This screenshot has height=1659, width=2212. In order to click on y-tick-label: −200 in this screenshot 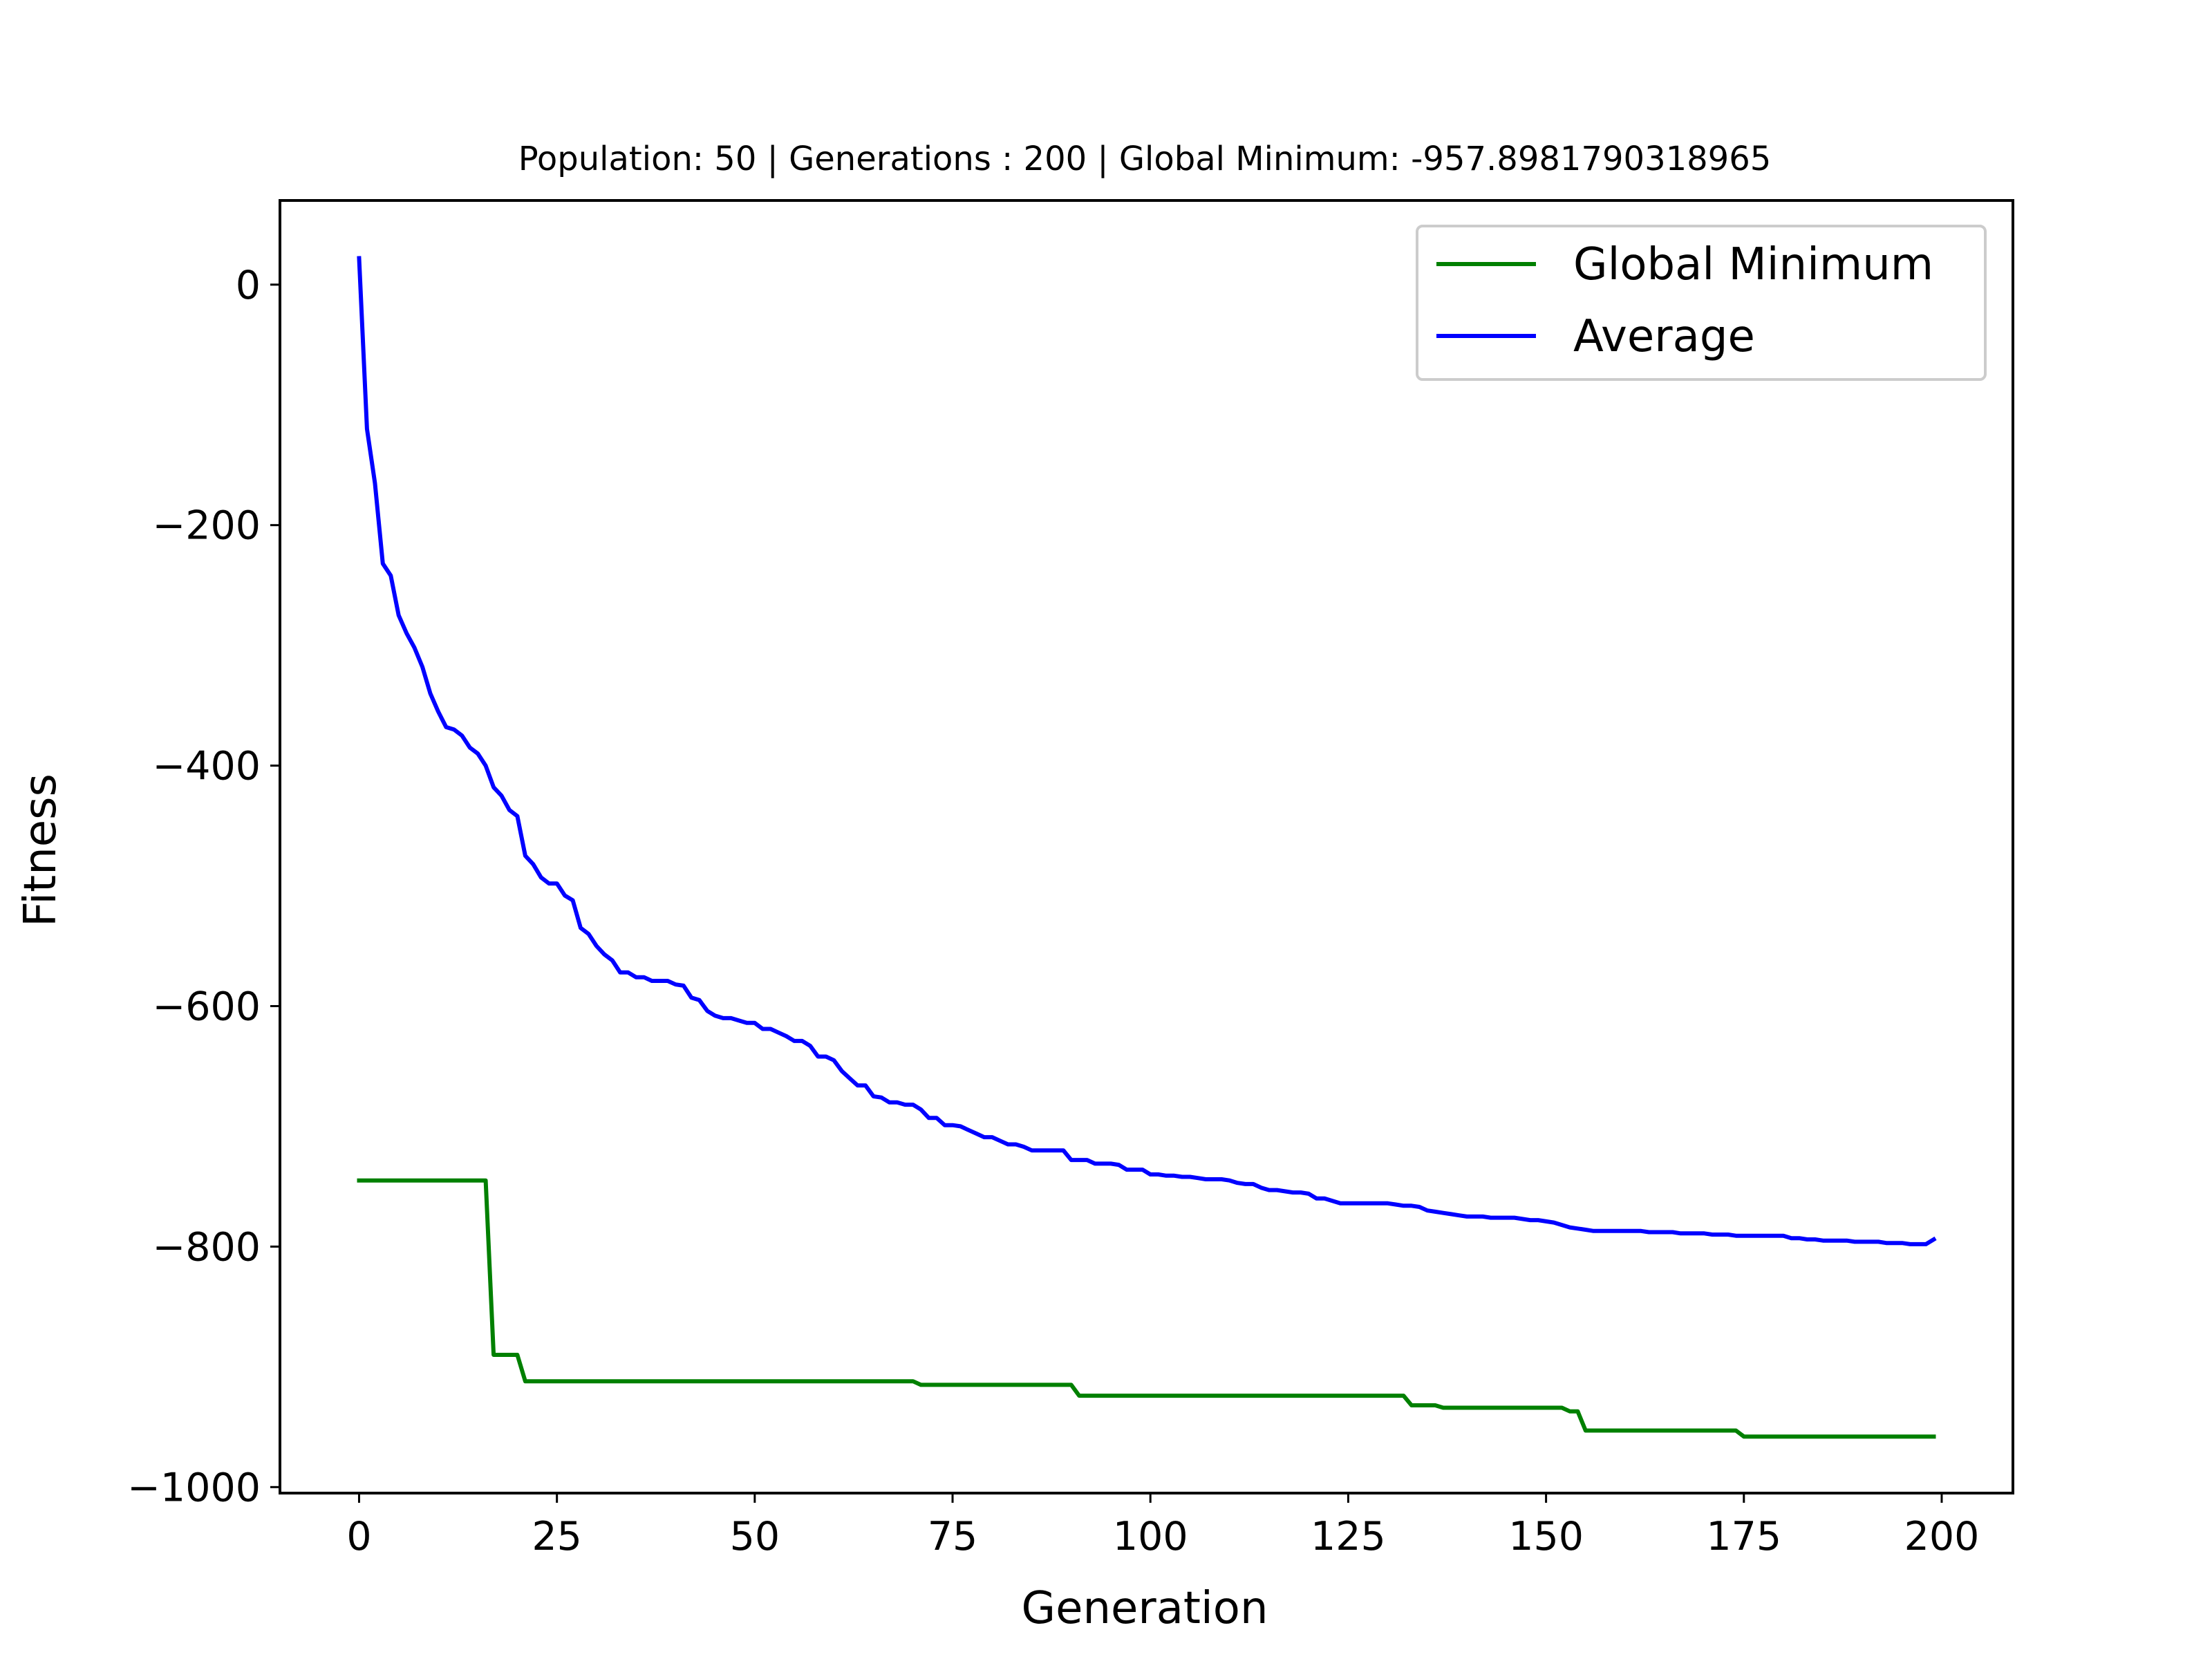, I will do `click(206, 526)`.